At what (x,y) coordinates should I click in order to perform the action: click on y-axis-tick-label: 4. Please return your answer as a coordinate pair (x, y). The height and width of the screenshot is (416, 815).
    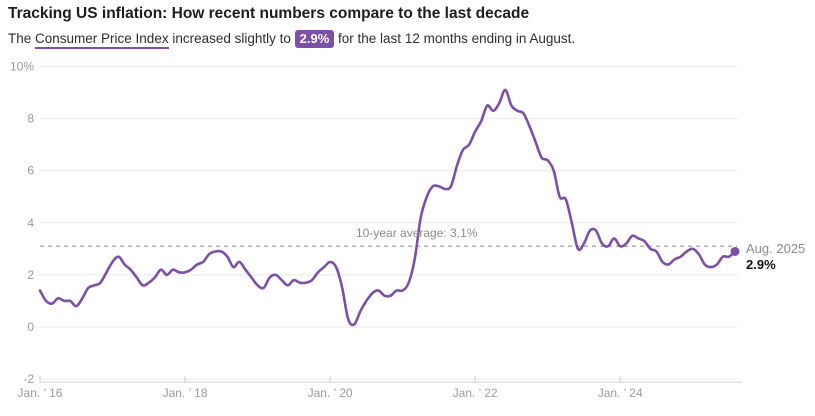
    Looking at the image, I should click on (30, 223).